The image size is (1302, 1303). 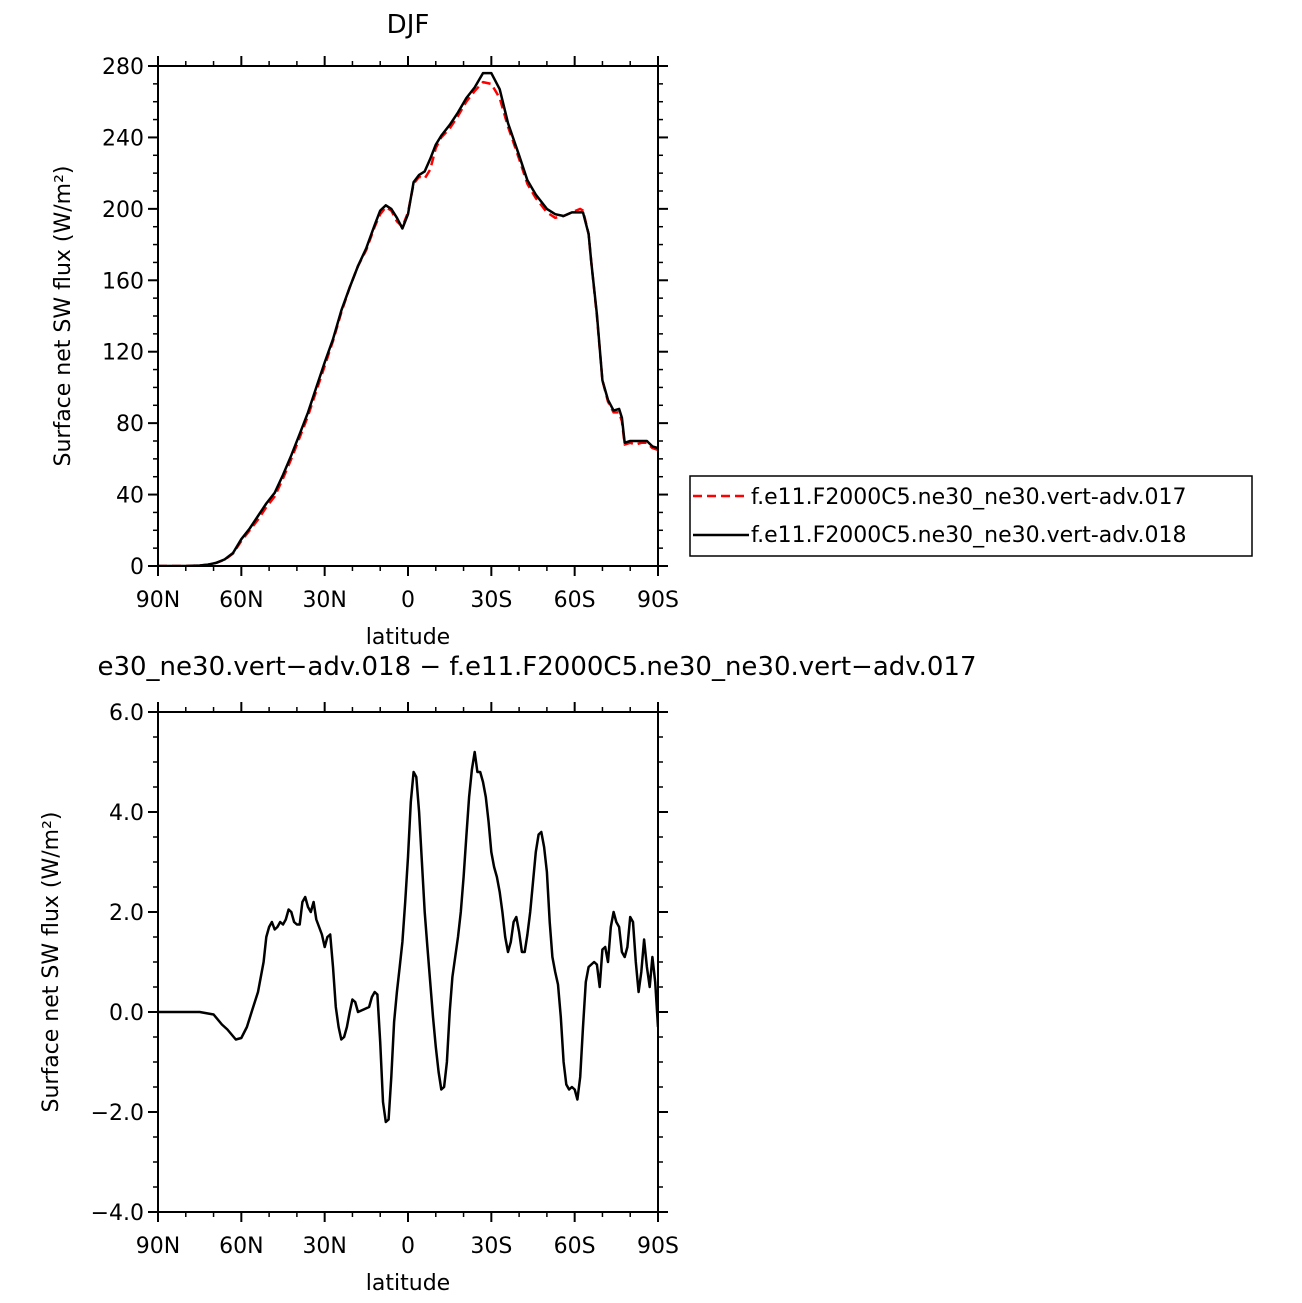 I want to click on bottom-y-tick-label: −2.0, so click(x=117, y=1113).